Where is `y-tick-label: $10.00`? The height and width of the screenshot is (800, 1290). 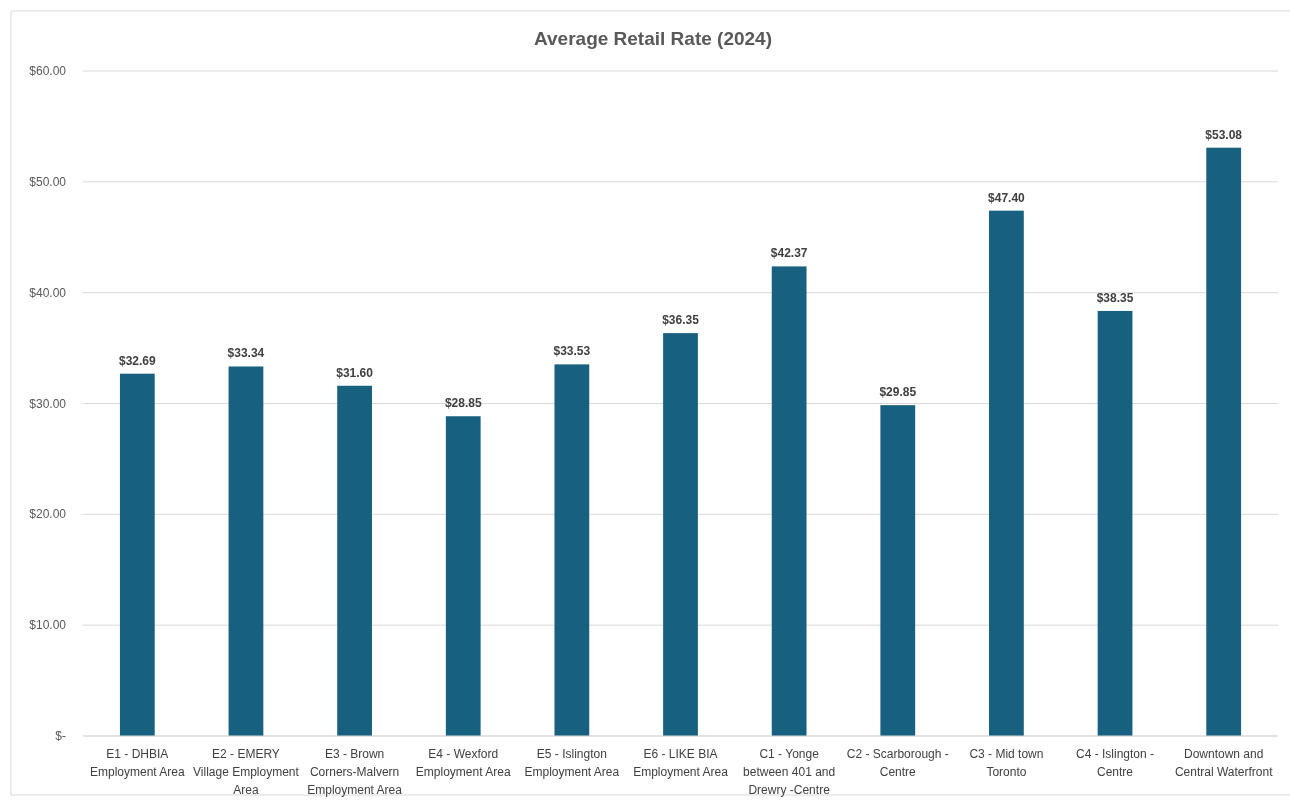
y-tick-label: $10.00 is located at coordinates (48, 625).